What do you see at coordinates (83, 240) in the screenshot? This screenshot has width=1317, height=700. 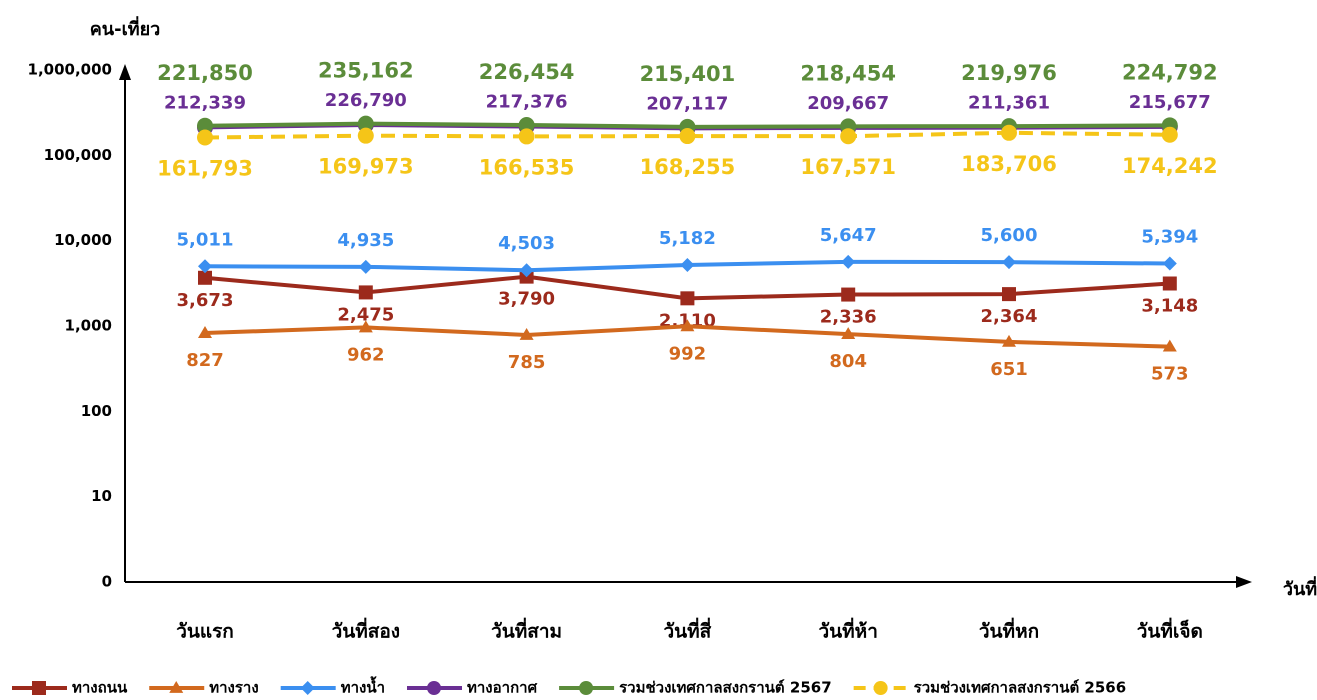 I see `y-tick-label: 10,000` at bounding box center [83, 240].